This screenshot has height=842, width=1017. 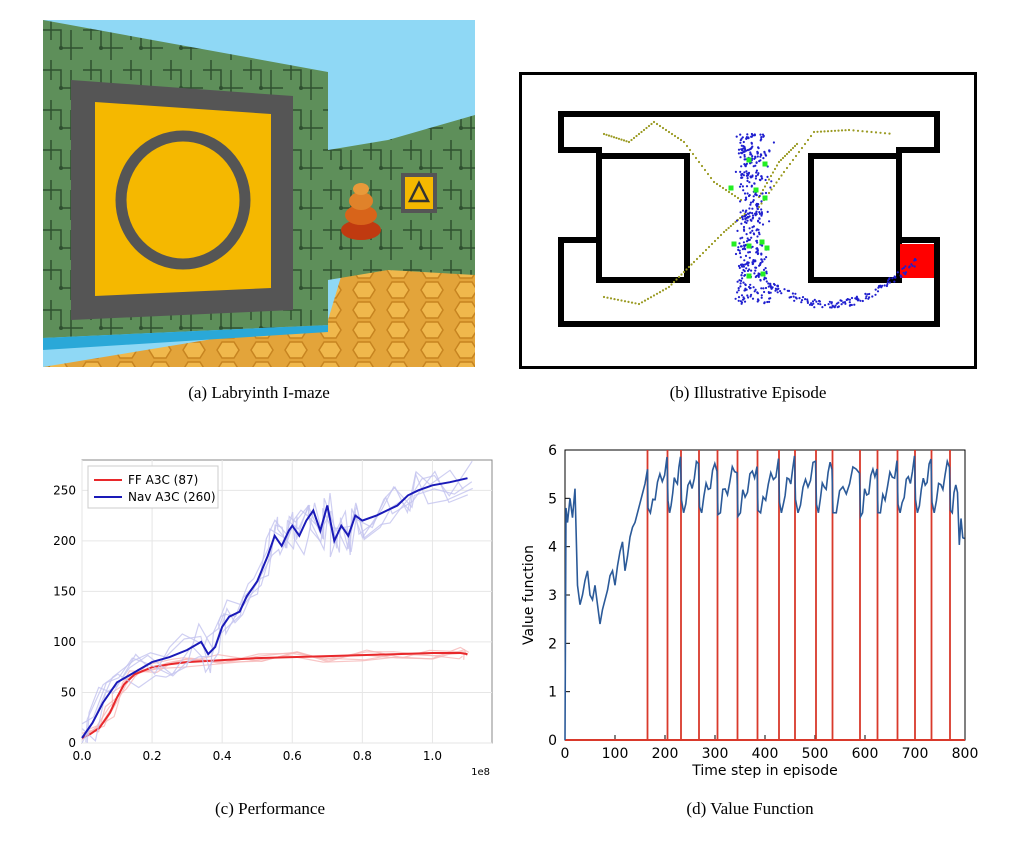 What do you see at coordinates (696, 808) in the screenshot?
I see `caption-d-tag: (d)` at bounding box center [696, 808].